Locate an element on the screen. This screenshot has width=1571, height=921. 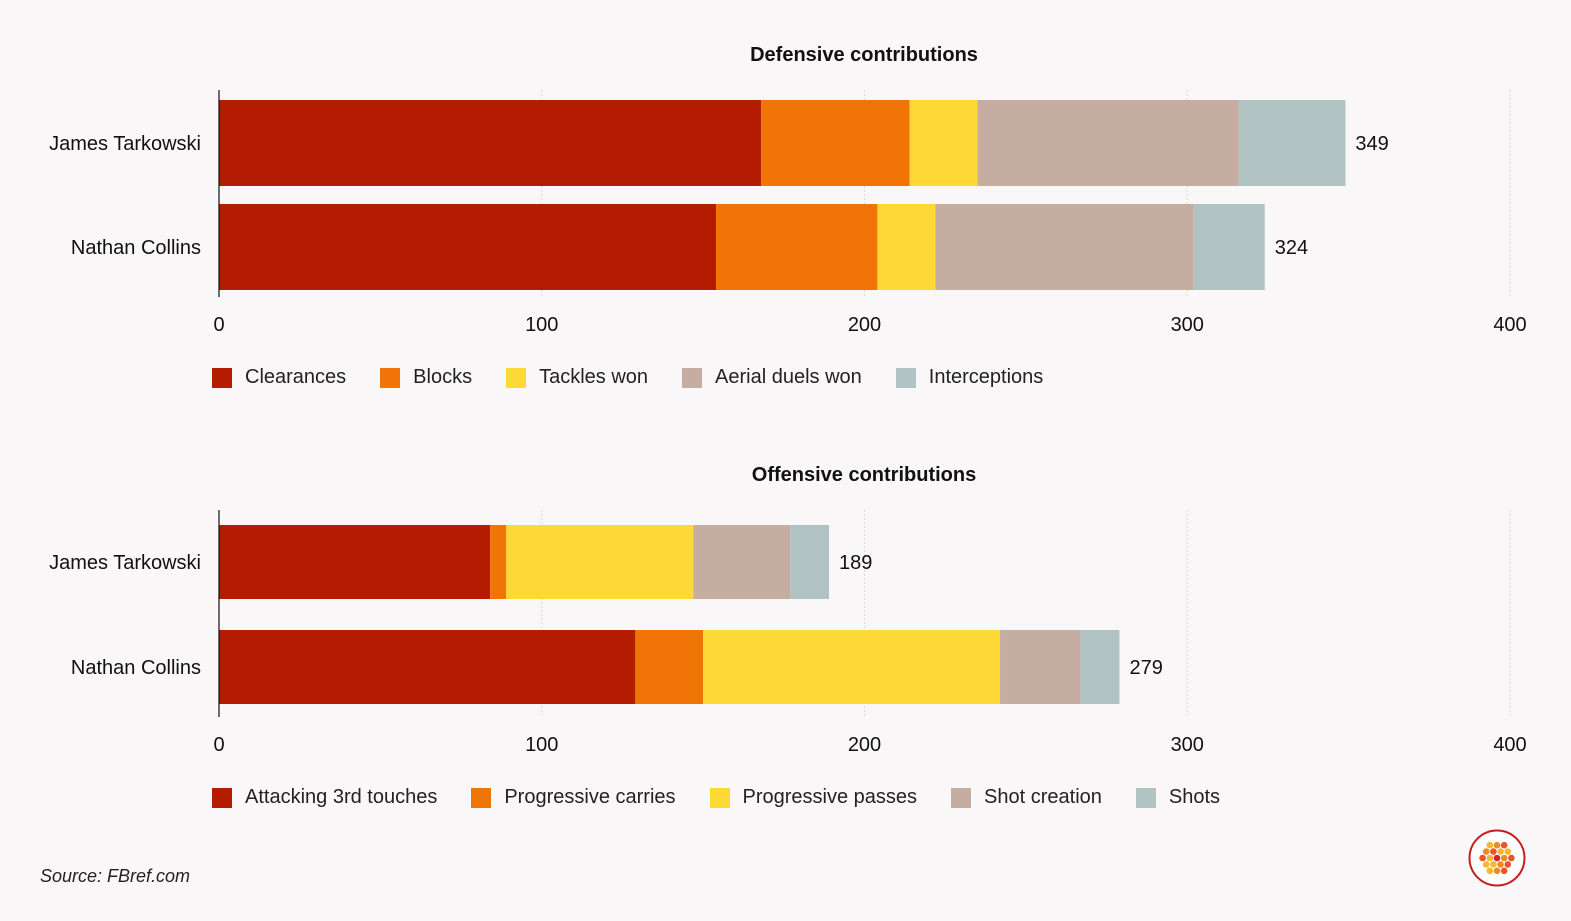
defensive-tick-label: 0 is located at coordinates (218, 325).